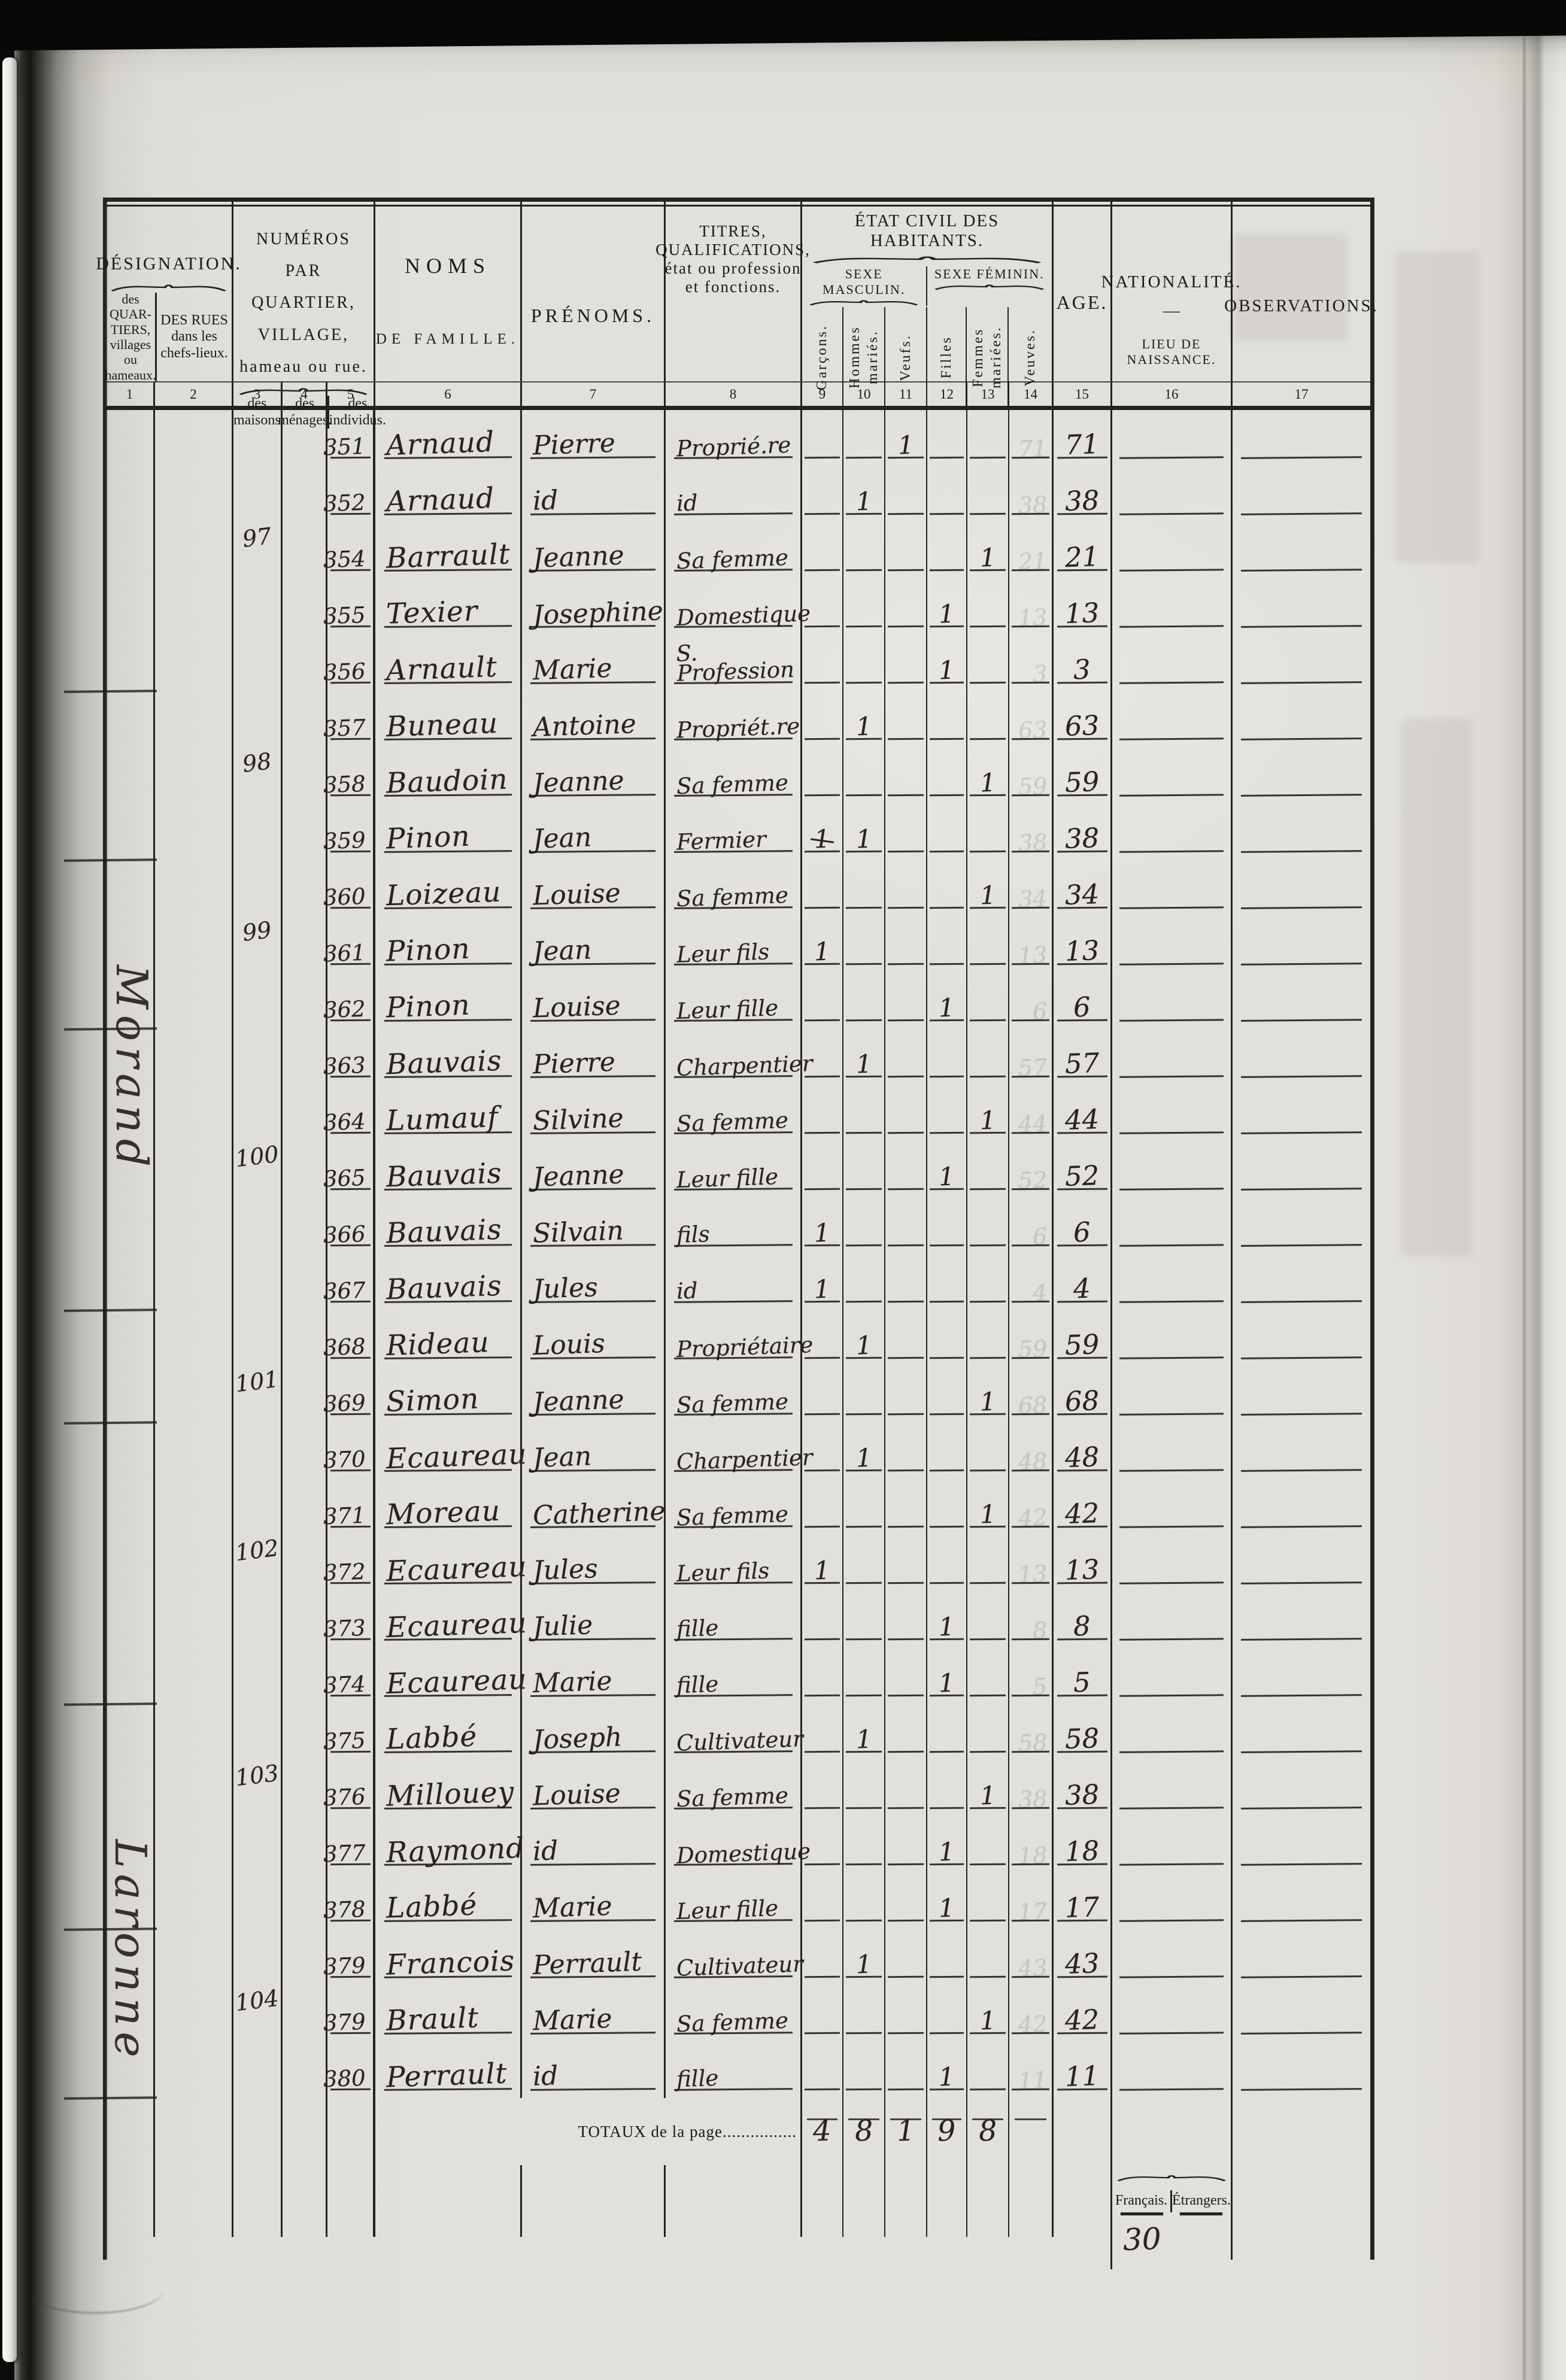 The image size is (1566, 2380). Describe the element at coordinates (734, 1563) in the screenshot. I see `row-cell-titre: Leur fils` at that location.